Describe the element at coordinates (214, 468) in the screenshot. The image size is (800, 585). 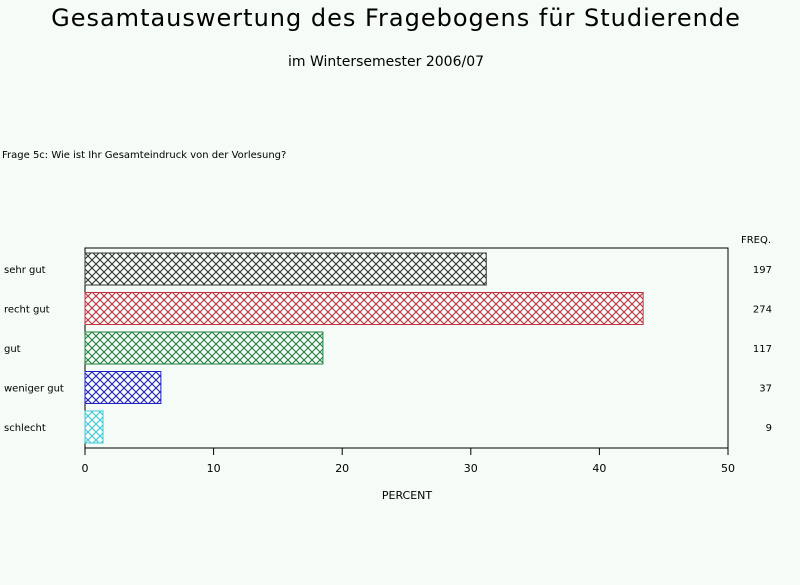
I see `x-tick-label: 10` at that location.